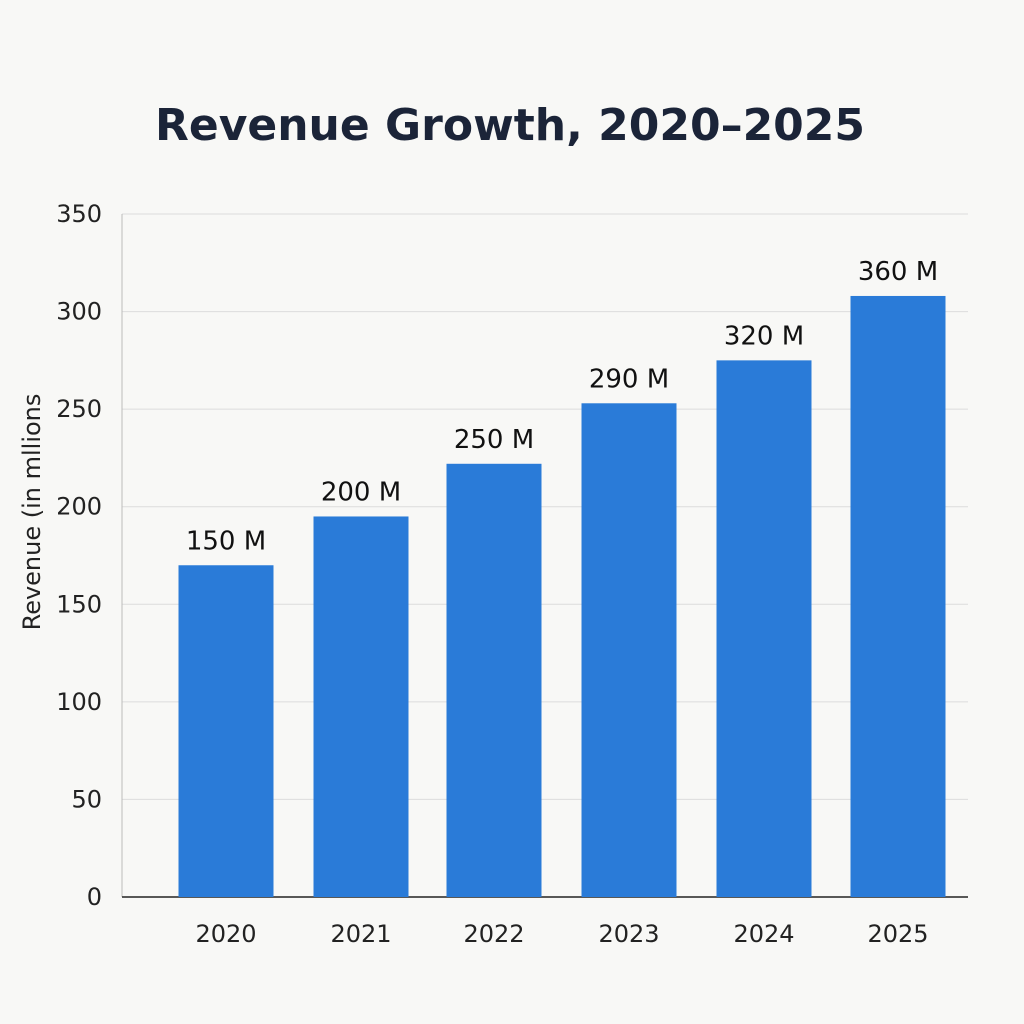 Image resolution: width=1024 pixels, height=1024 pixels. I want to click on bar-2022, so click(494, 680).